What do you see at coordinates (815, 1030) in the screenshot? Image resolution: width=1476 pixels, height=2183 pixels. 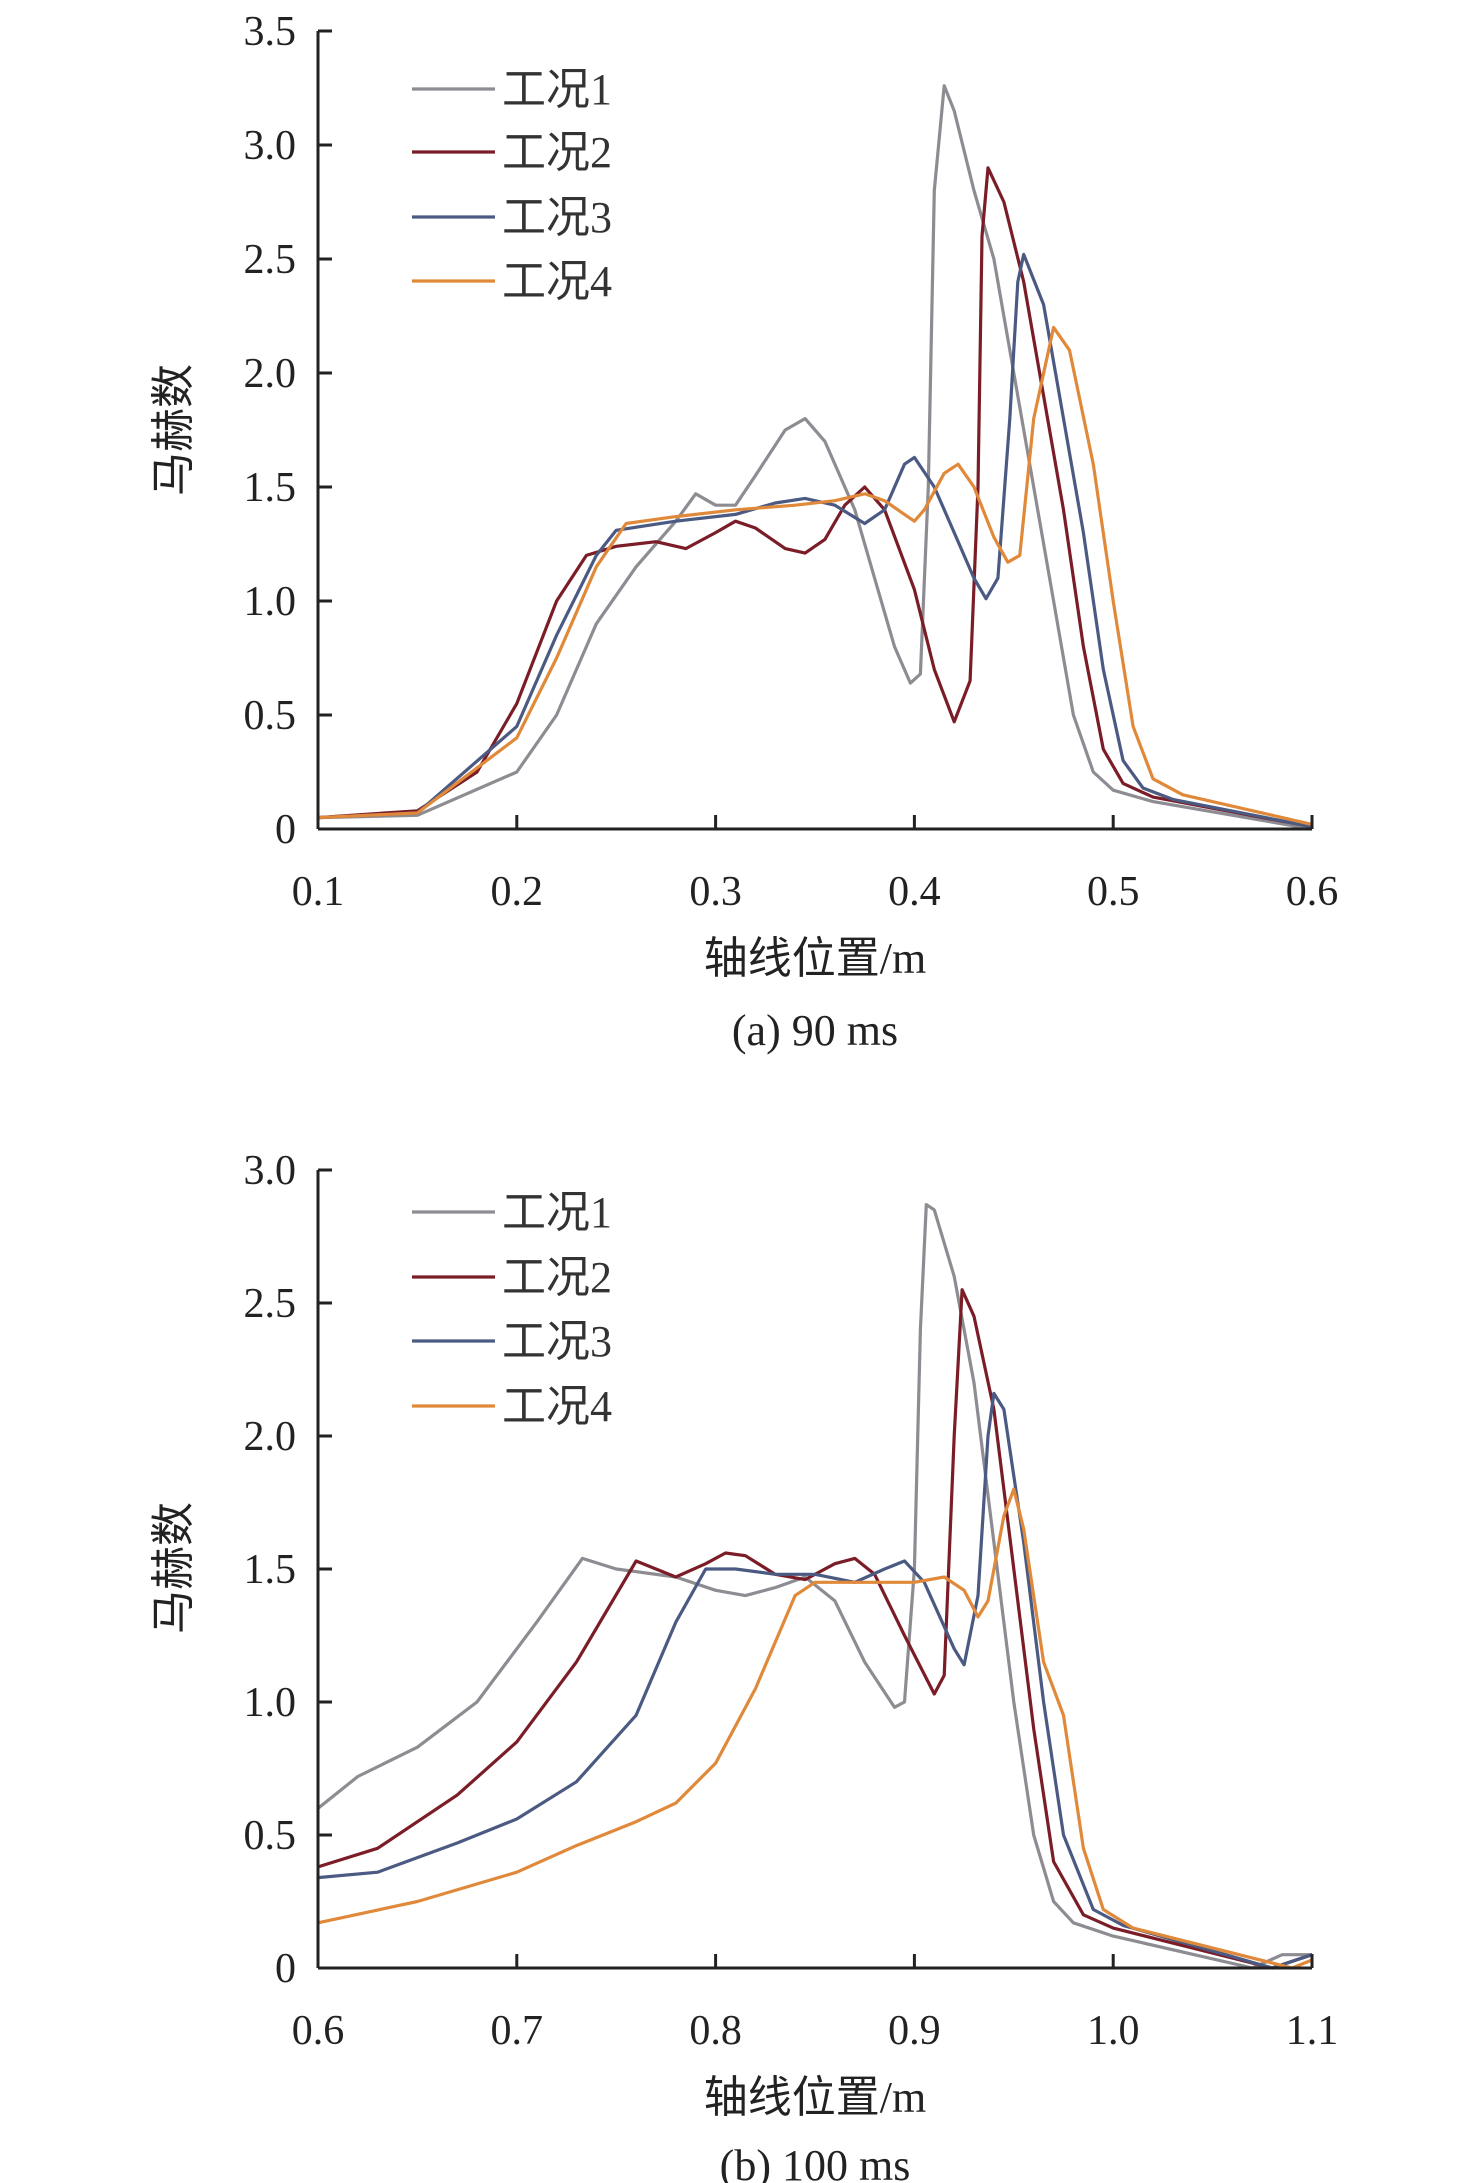 I see `chart-caption: (a) 90 ms` at bounding box center [815, 1030].